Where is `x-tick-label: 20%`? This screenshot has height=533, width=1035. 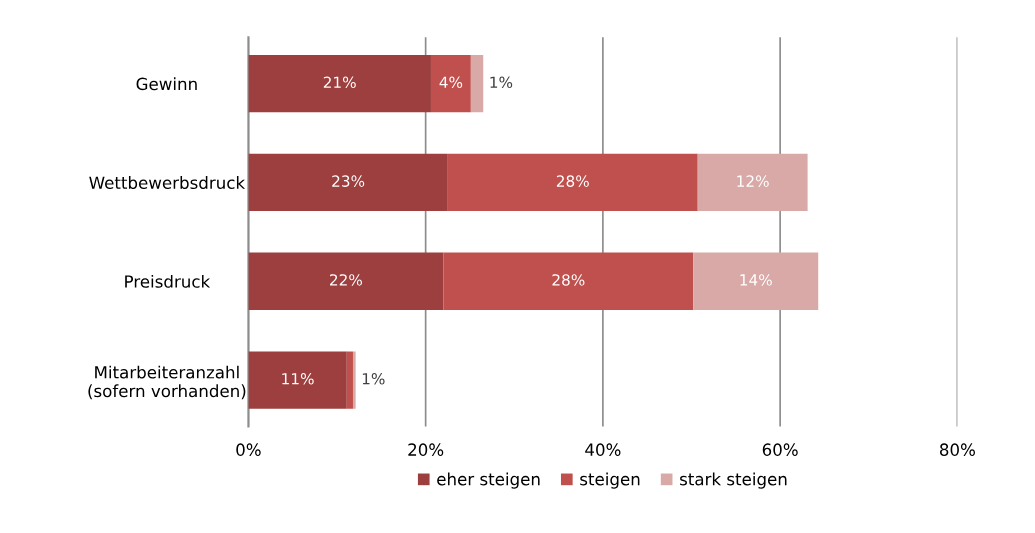 x-tick-label: 20% is located at coordinates (426, 449).